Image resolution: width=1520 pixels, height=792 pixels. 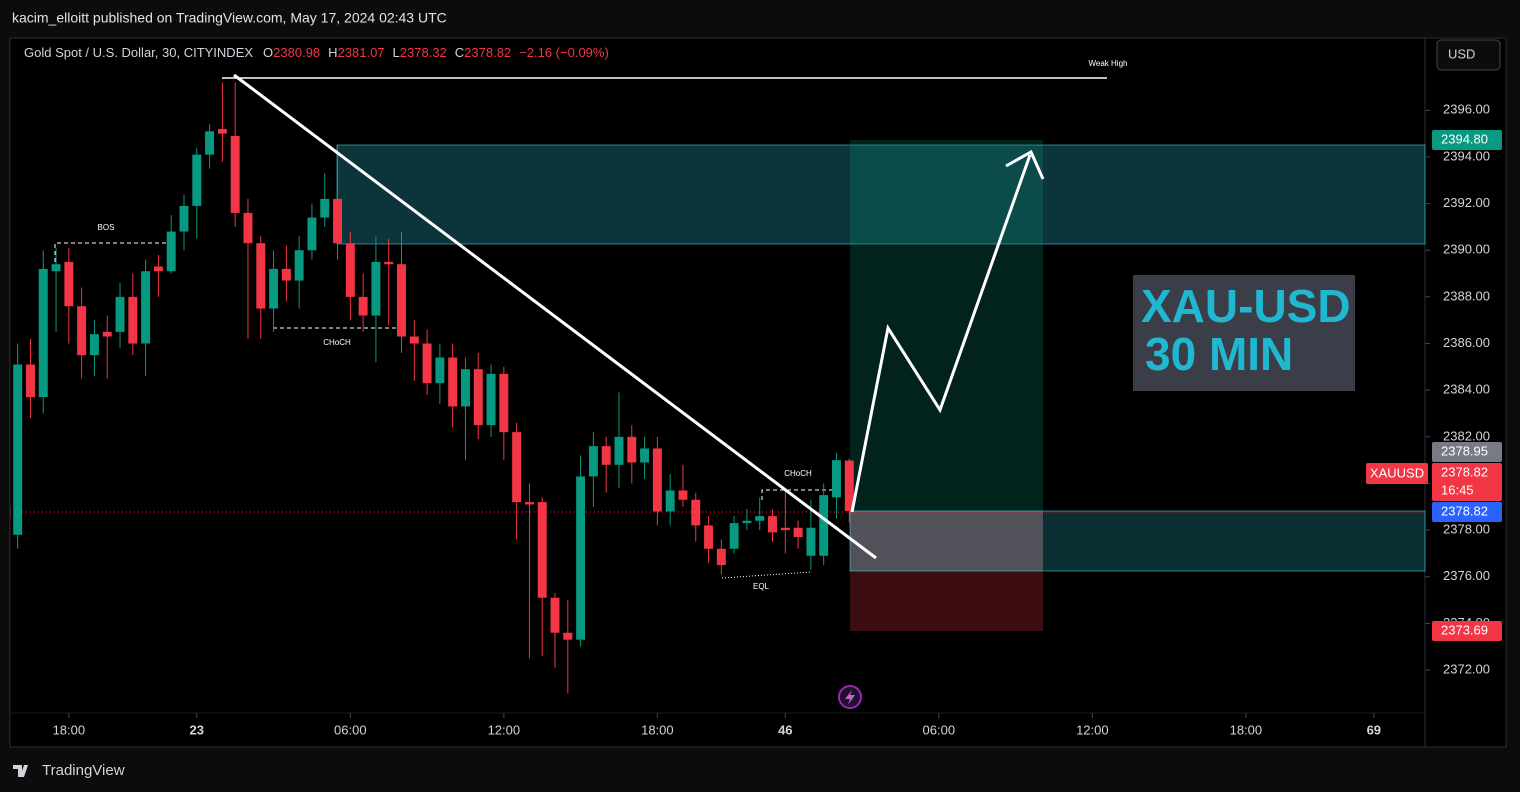 What do you see at coordinates (767, 575) in the screenshot?
I see `eql-line` at bounding box center [767, 575].